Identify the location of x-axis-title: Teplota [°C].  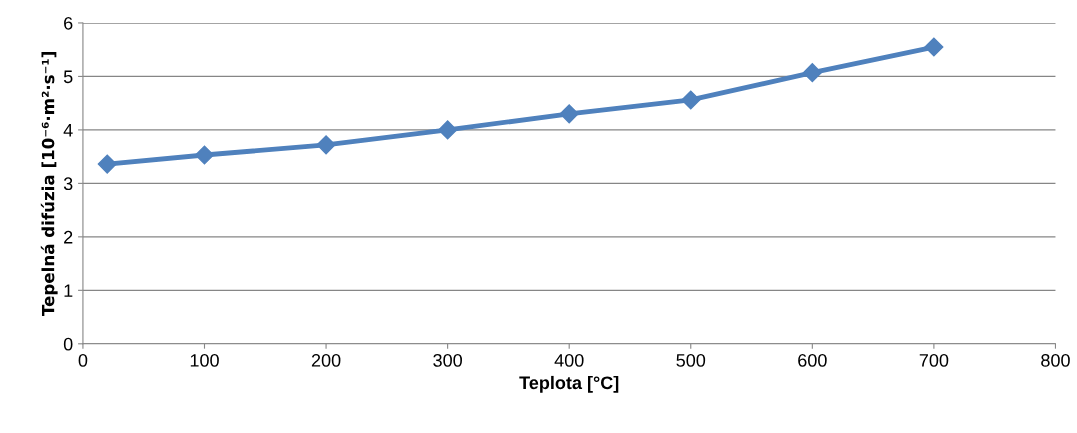
(569, 384).